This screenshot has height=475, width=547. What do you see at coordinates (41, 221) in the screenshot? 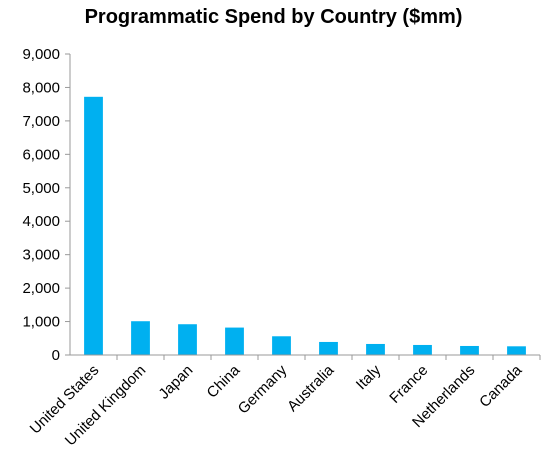
I see `y-tick-label: 4,000` at bounding box center [41, 221].